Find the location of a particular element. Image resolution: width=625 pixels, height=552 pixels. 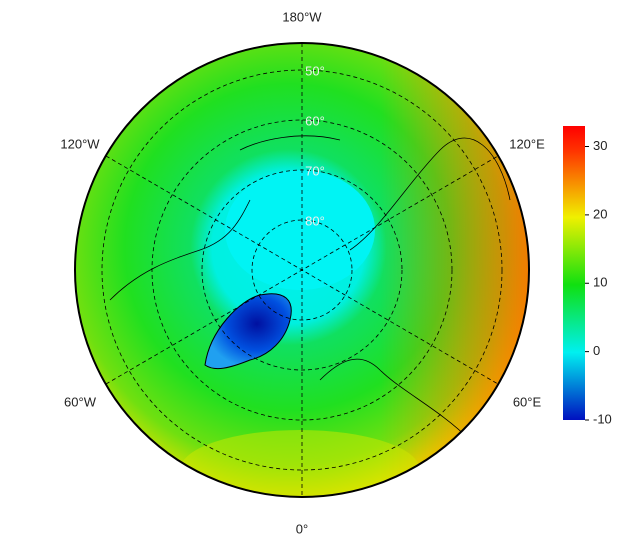

longitude-label: 180°W is located at coordinates (302, 16).